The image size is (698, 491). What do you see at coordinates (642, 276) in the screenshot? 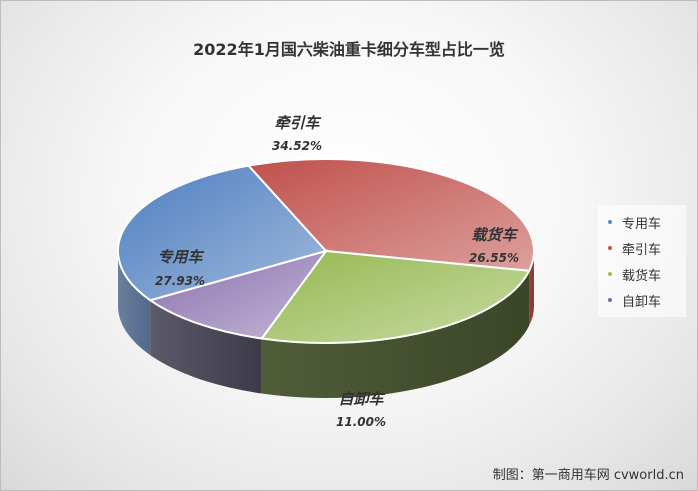
I see `legend-label: 载货车` at bounding box center [642, 276].